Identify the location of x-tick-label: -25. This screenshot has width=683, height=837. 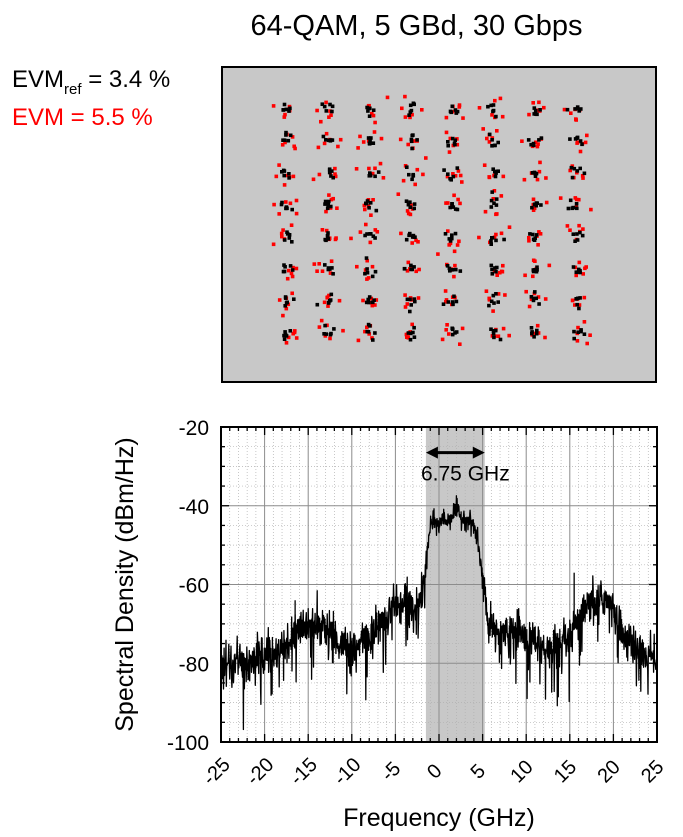
(217, 772).